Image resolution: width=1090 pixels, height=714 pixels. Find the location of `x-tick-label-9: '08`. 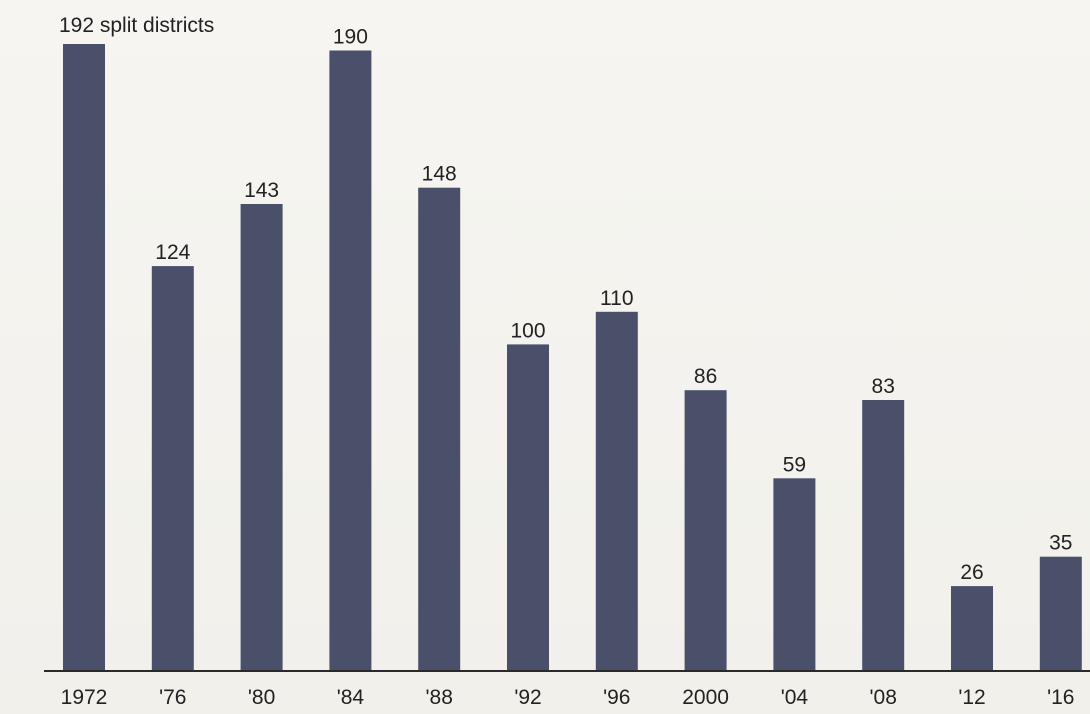

x-tick-label-9: '08 is located at coordinates (883, 697).